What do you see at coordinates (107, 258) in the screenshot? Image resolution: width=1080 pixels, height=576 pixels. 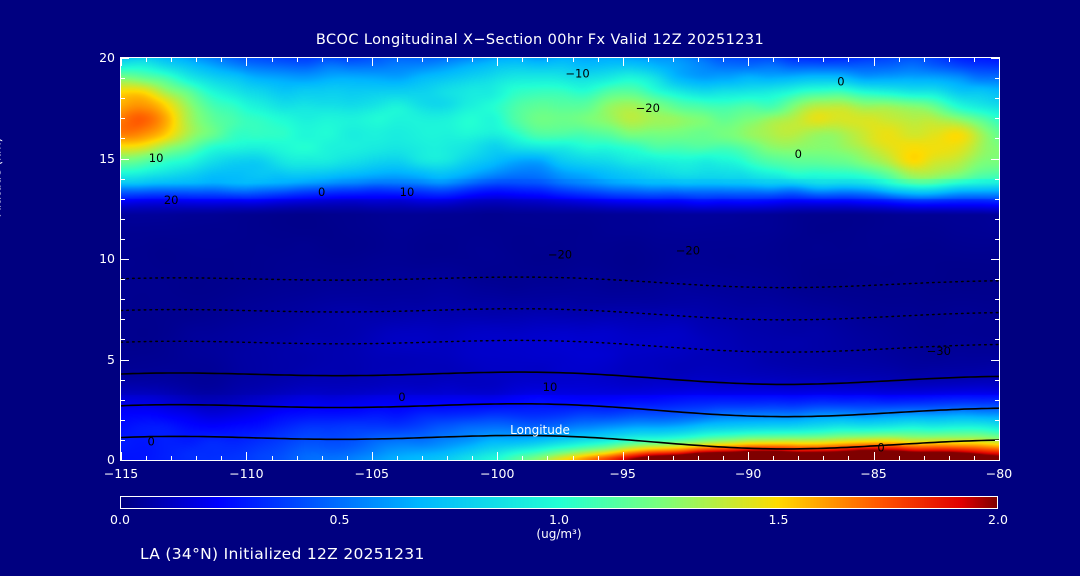 I see `y-axis-tick-label: 10` at bounding box center [107, 258].